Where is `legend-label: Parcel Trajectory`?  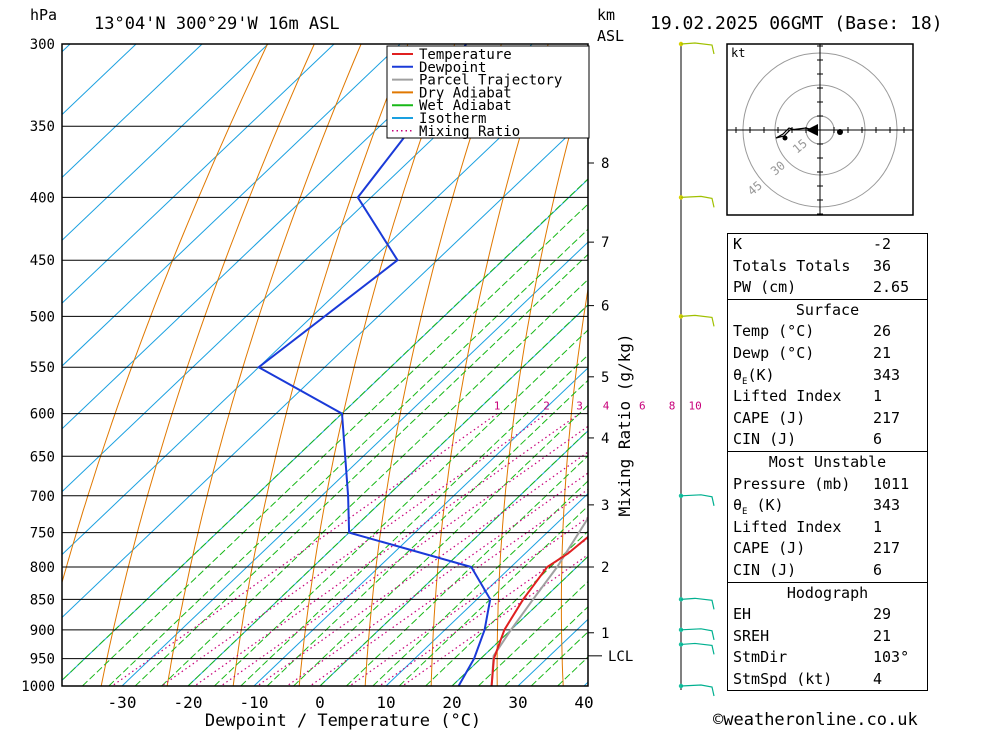 legend-label: Parcel Trajectory is located at coordinates (490, 81).